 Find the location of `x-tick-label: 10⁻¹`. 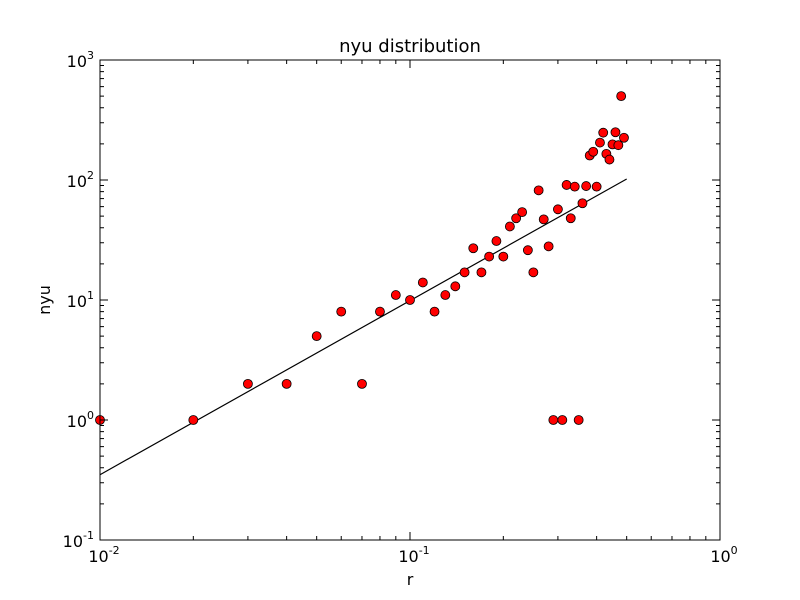

x-tick-label: 10⁻¹ is located at coordinates (413, 555).